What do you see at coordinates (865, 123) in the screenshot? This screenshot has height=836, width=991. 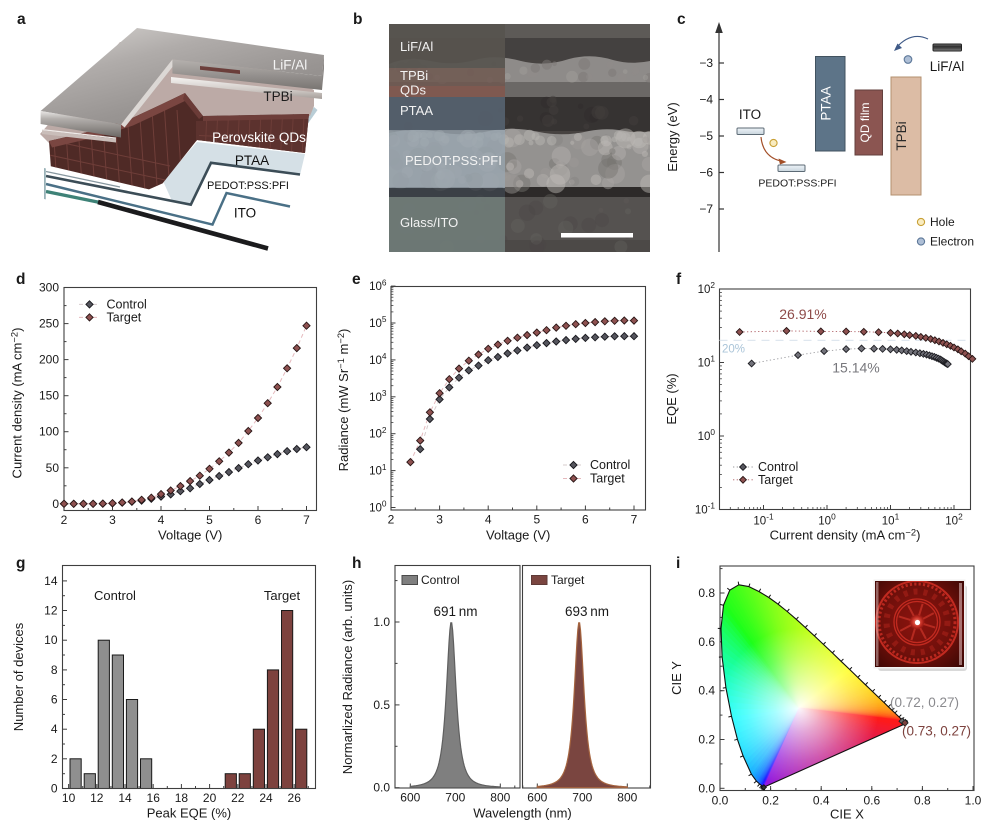 I see `svg-text: QD film` at bounding box center [865, 123].